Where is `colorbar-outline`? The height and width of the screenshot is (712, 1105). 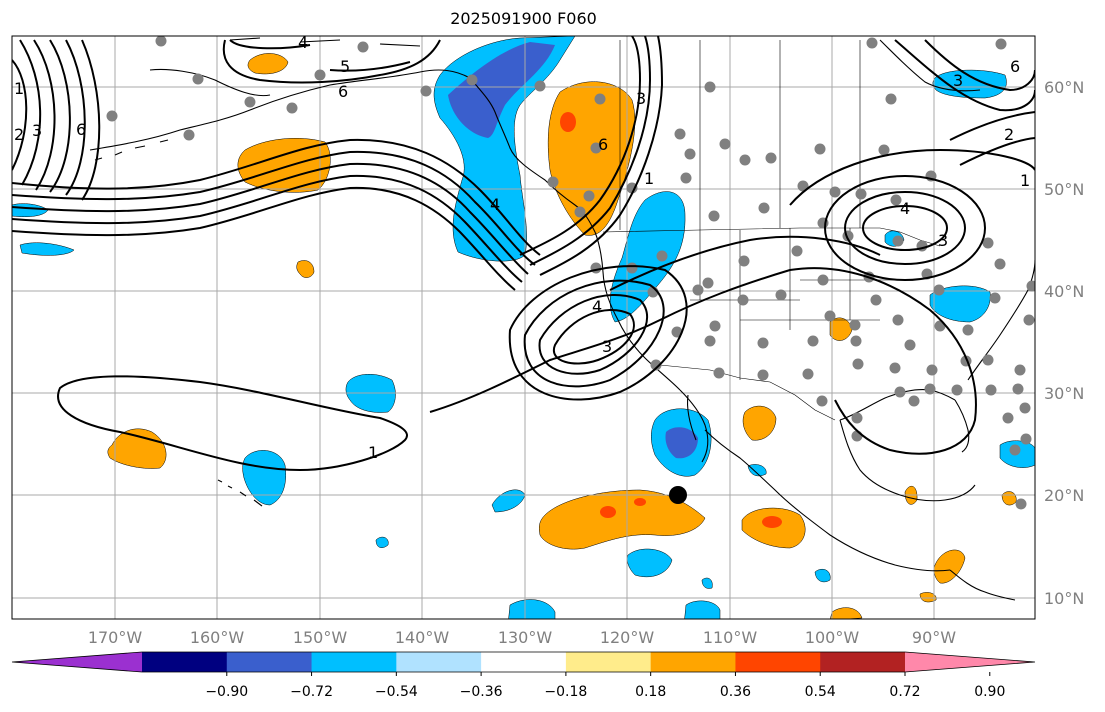
colorbar-outline is located at coordinates (523, 662).